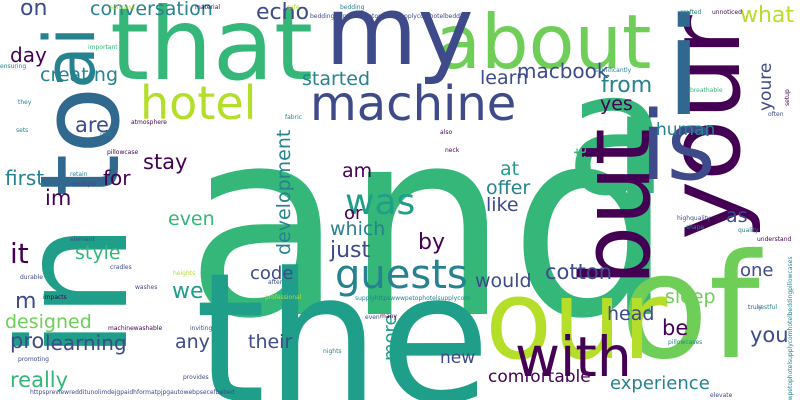 The image size is (800, 400). What do you see at coordinates (283, 297) in the screenshot?
I see `cloud-word: professional` at bounding box center [283, 297].